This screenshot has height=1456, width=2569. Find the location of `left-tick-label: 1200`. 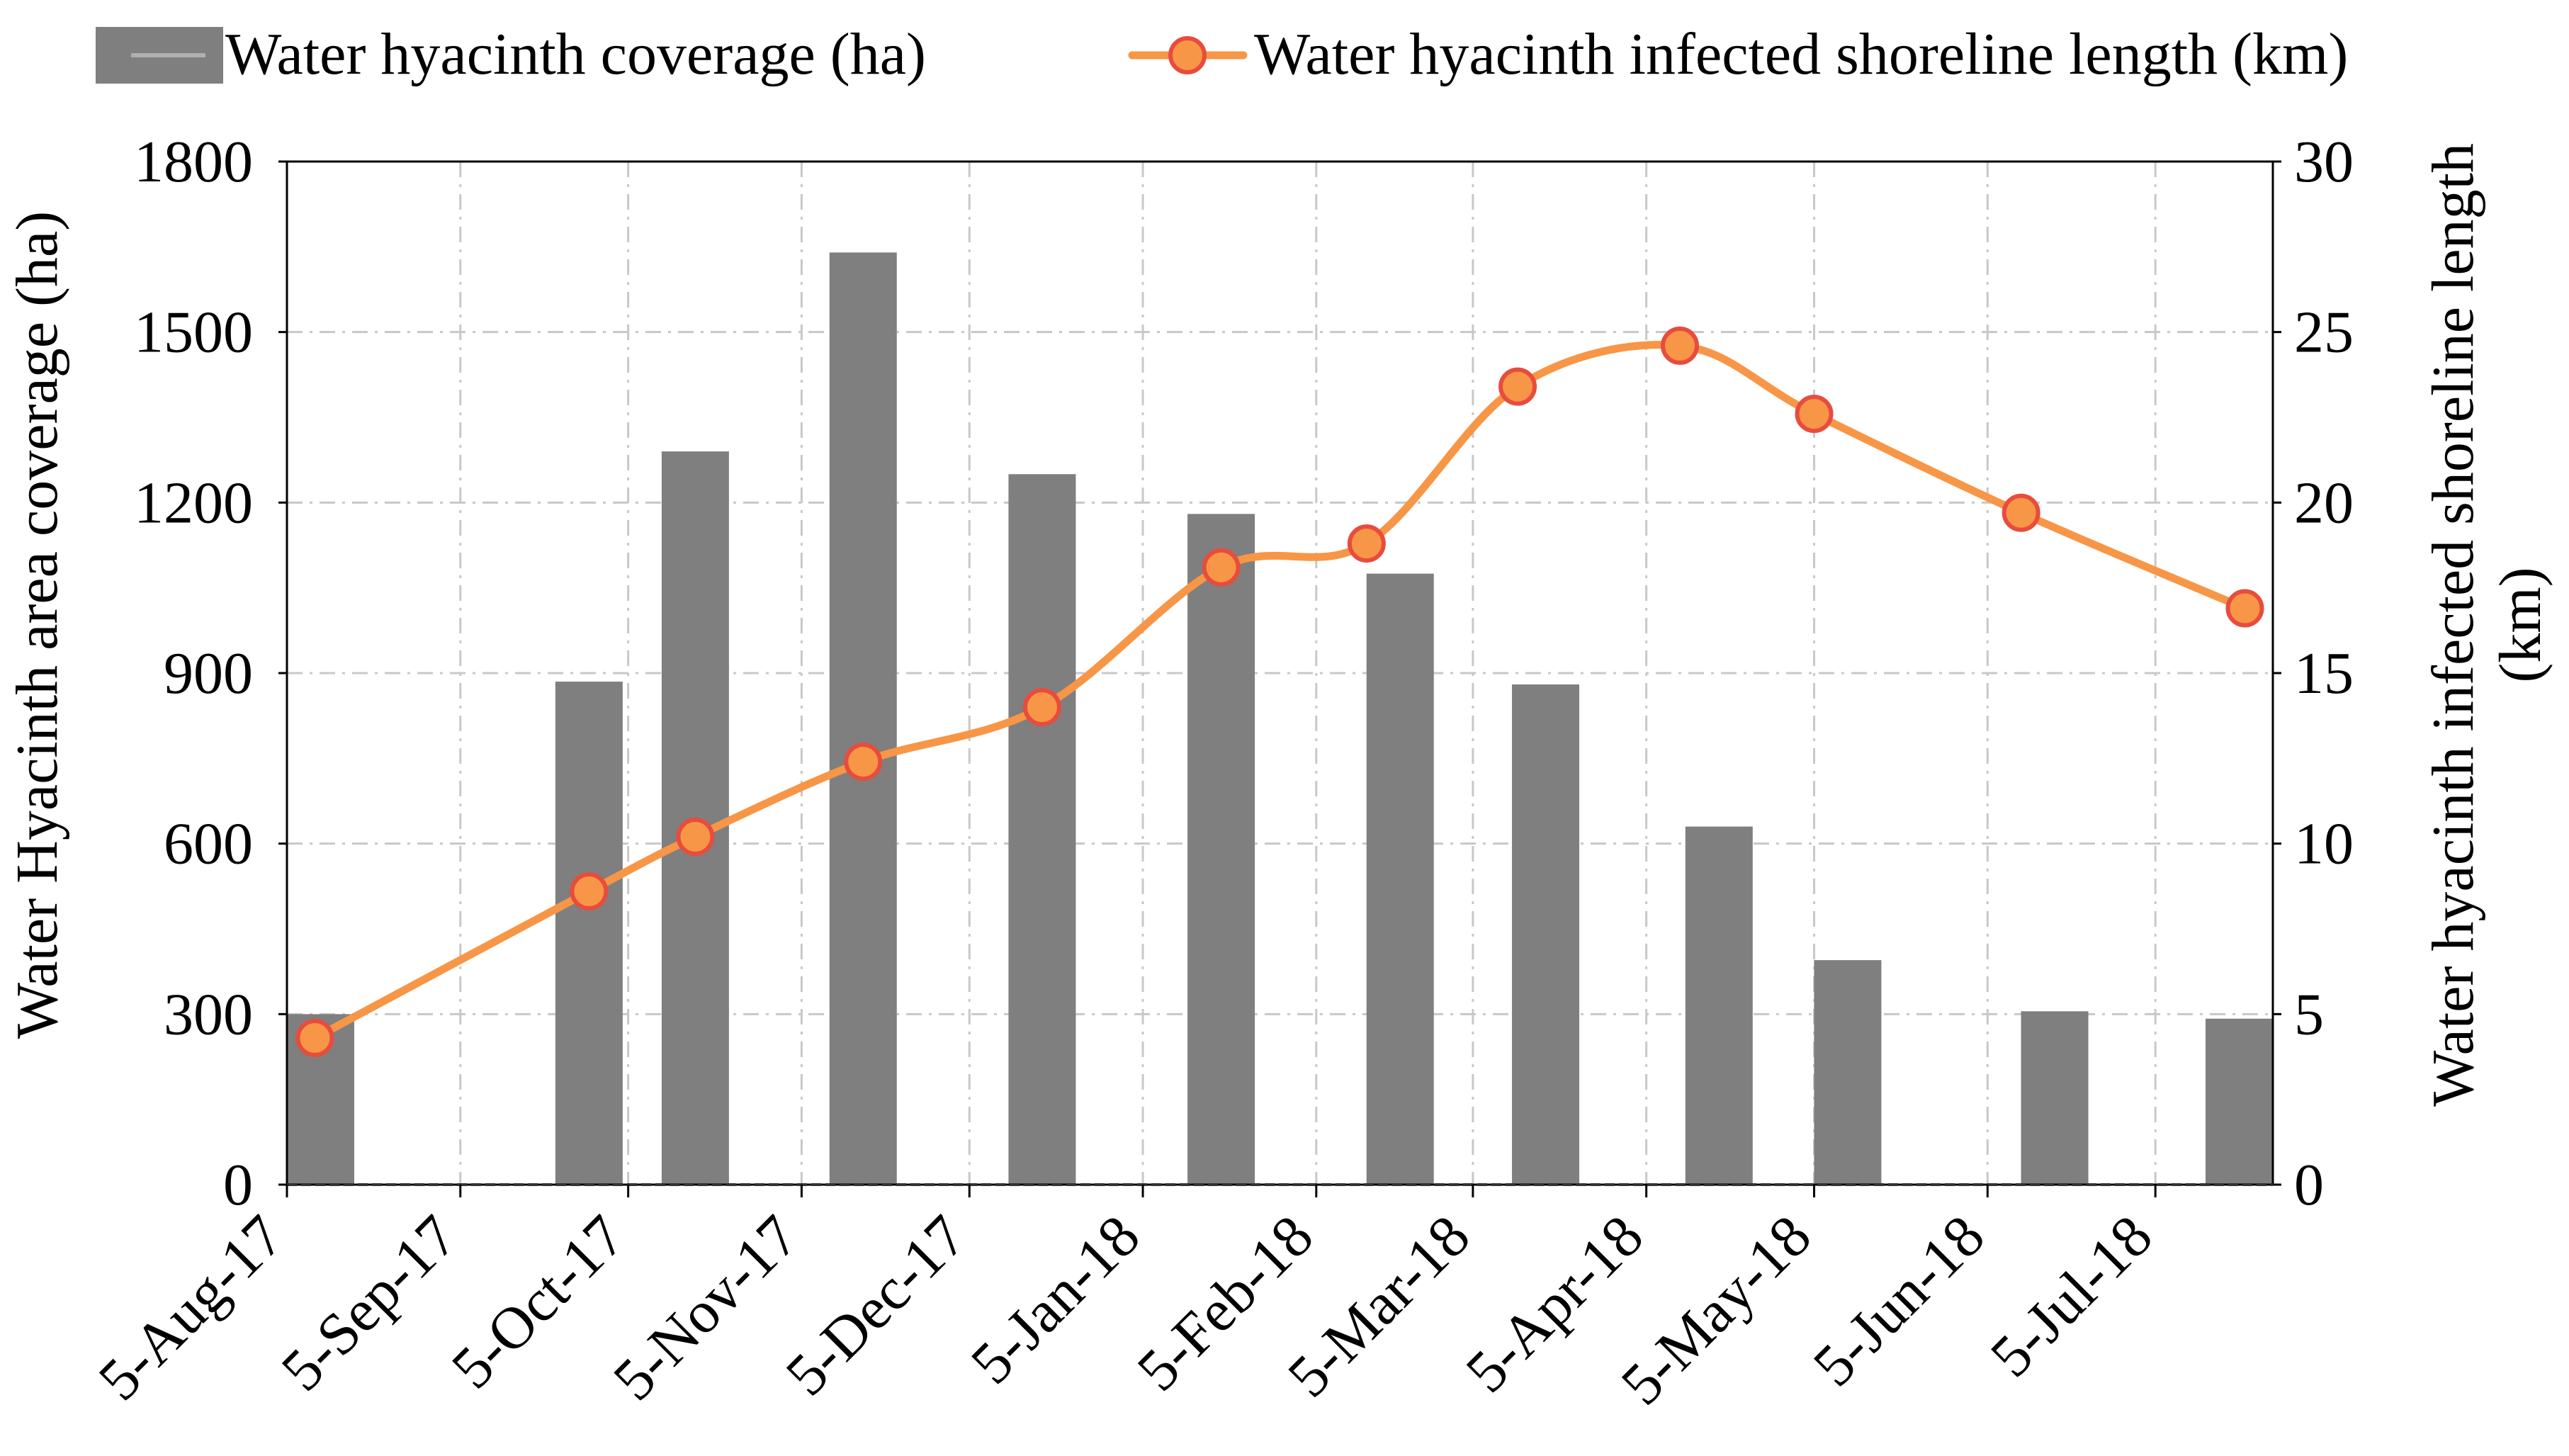

left-tick-label: 1200 is located at coordinates (193, 503).